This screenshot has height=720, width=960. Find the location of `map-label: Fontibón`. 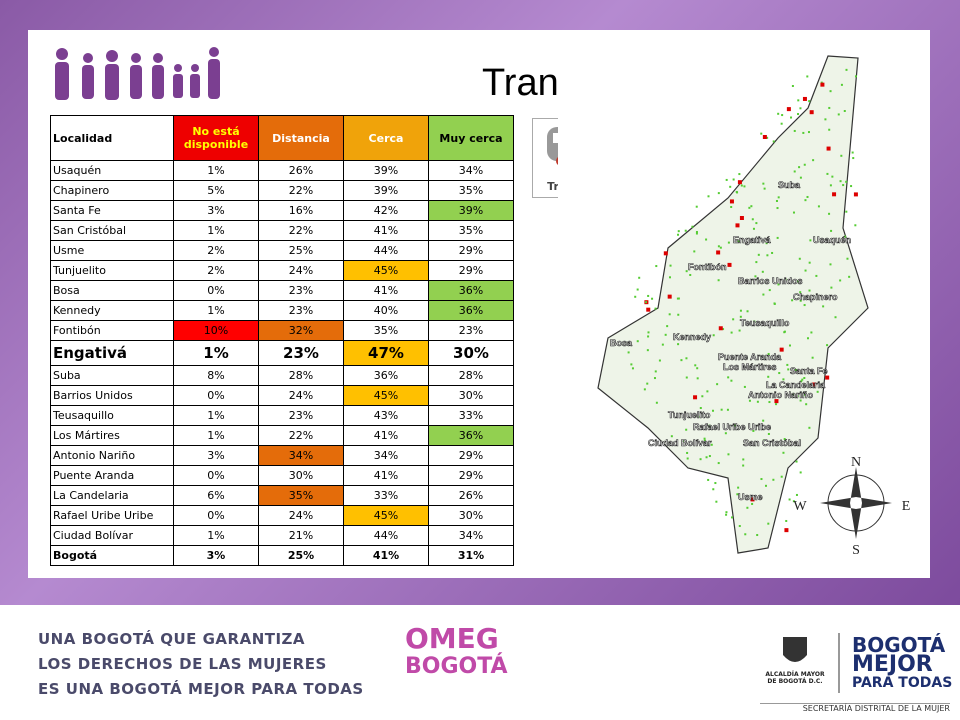

map-label: Fontibón is located at coordinates (707, 267).